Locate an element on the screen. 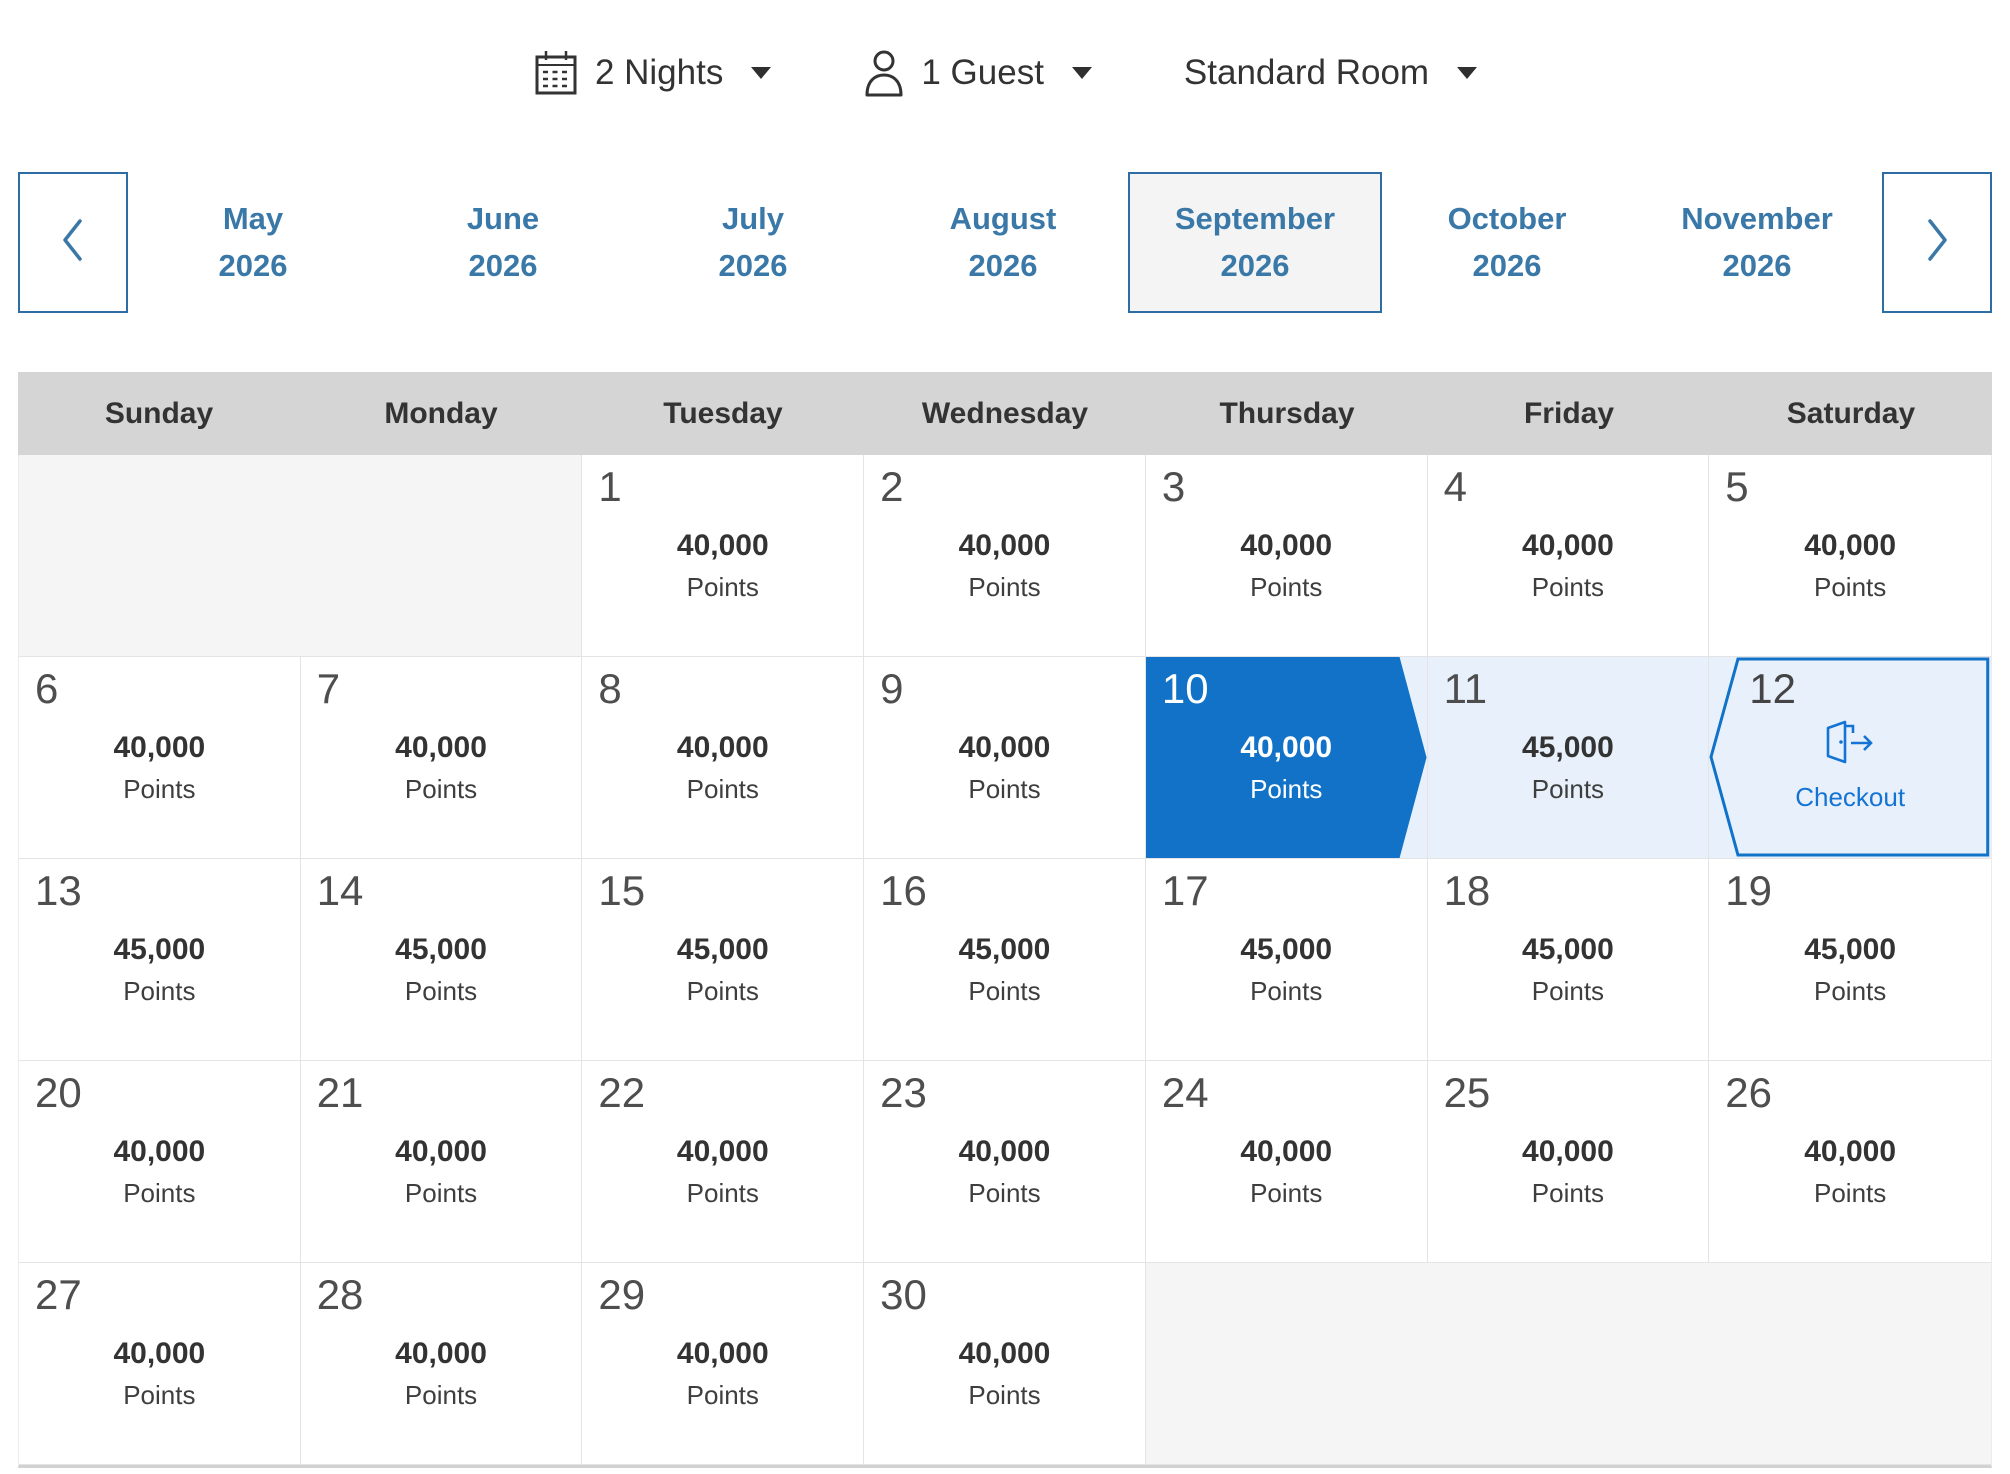 This screenshot has height=1474, width=2010. day-cell-27: 27 40,000 Points is located at coordinates (160, 1364).